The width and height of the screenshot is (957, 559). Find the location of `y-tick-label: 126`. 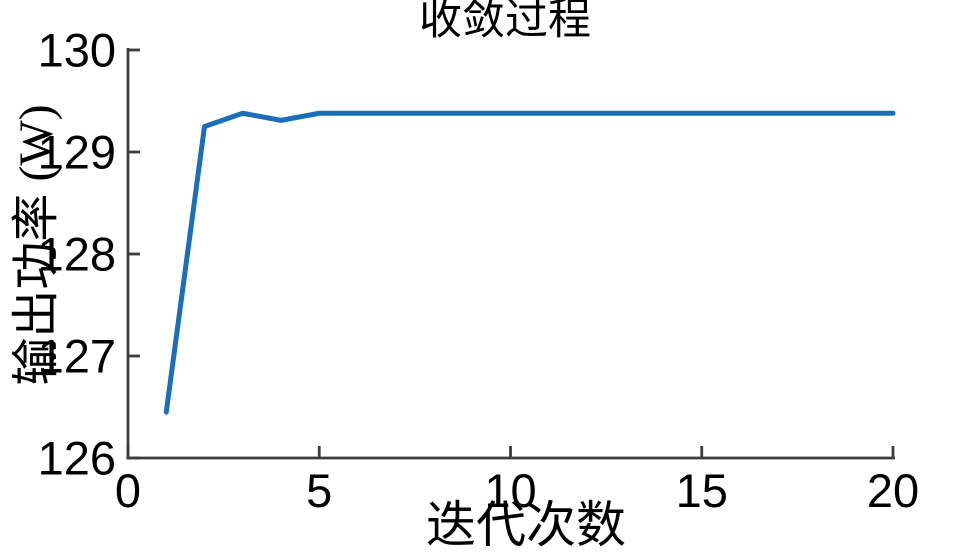

y-tick-label: 126 is located at coordinates (76, 458).